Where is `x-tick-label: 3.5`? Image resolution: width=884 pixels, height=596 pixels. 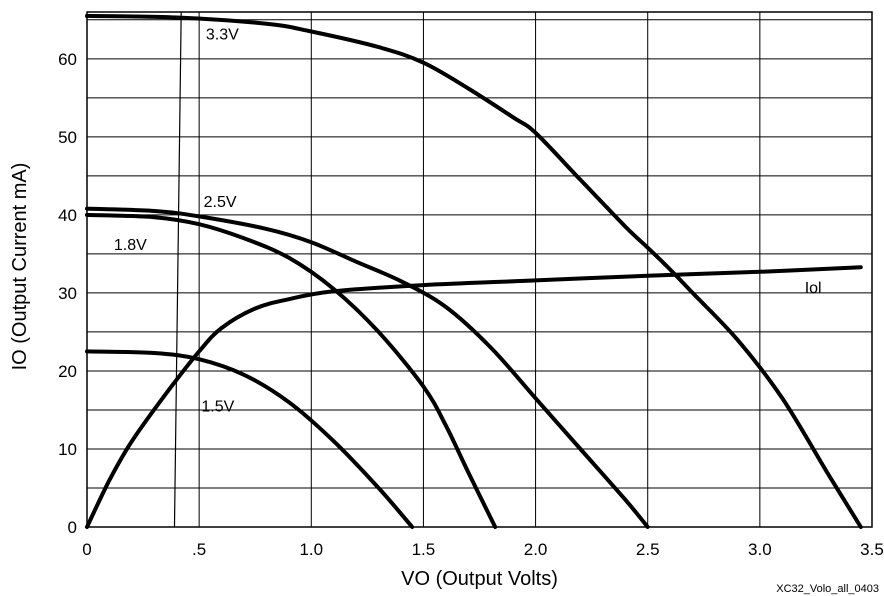 x-tick-label: 3.5 is located at coordinates (872, 549).